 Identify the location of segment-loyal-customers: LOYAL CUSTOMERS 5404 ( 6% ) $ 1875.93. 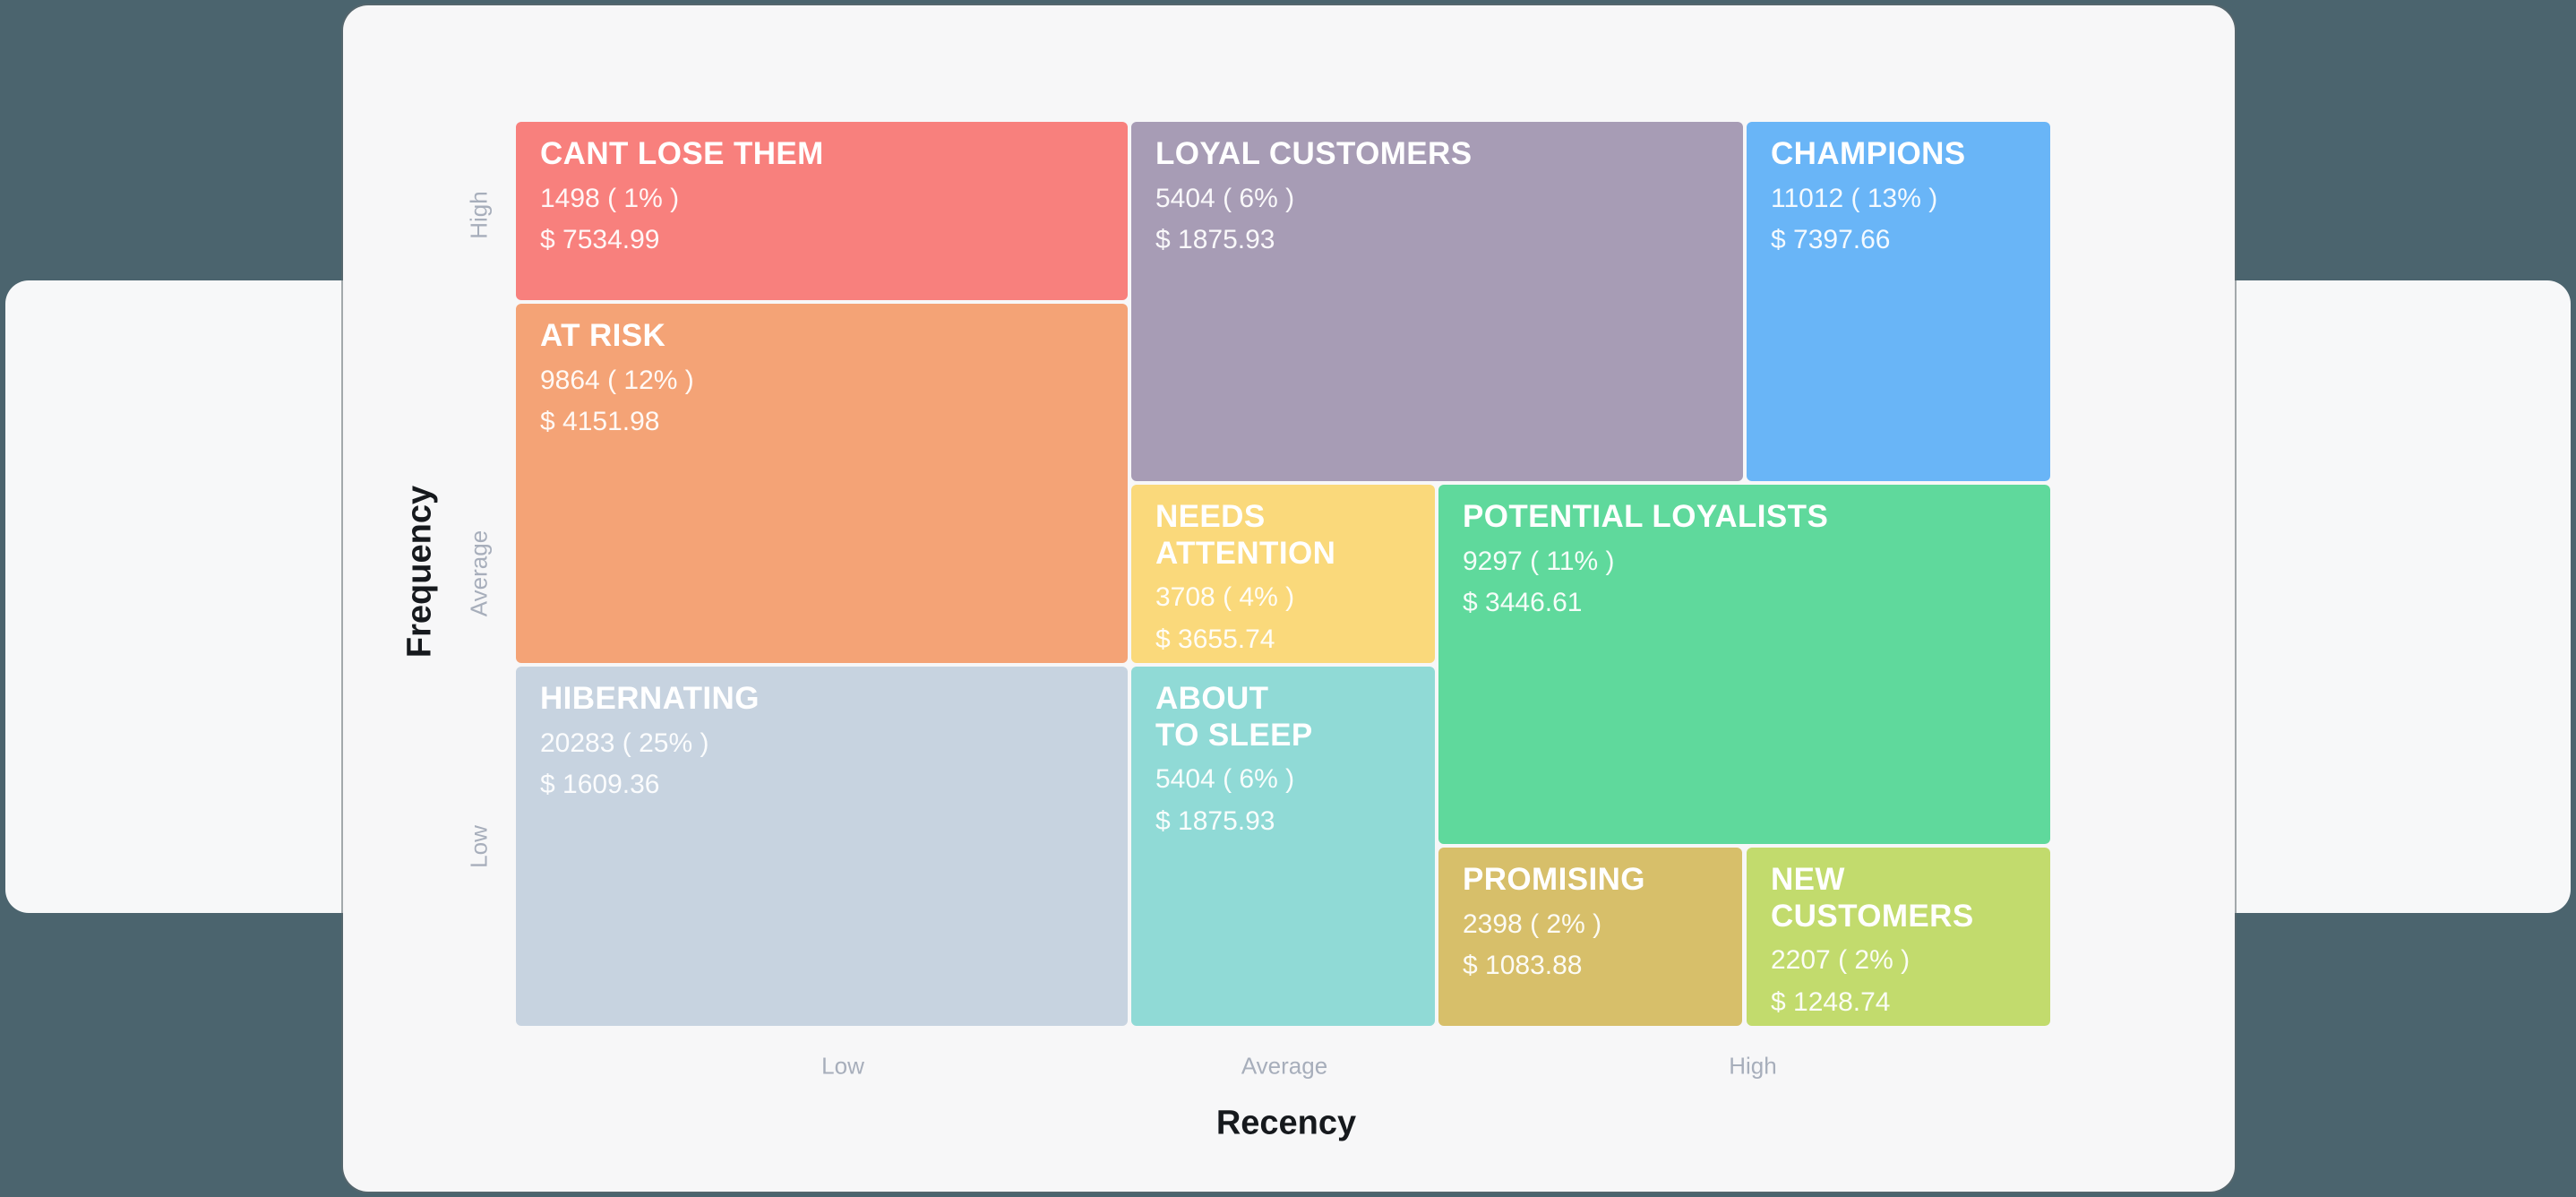
(1437, 301).